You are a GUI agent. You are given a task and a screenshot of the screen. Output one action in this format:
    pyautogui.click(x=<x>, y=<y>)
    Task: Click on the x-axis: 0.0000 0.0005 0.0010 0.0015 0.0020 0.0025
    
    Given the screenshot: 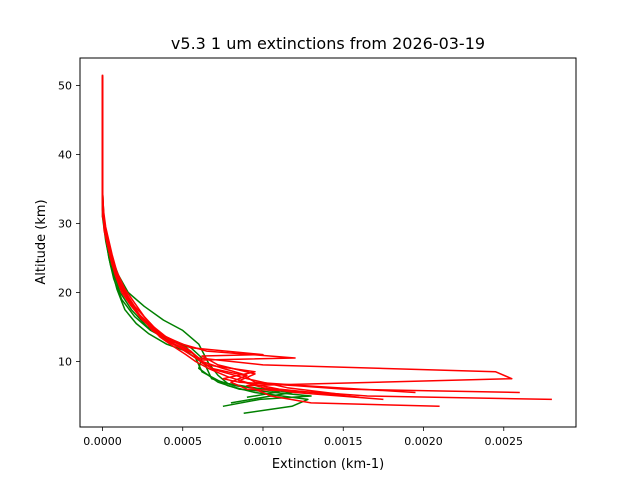 What is the action you would take?
    pyautogui.click(x=303, y=437)
    